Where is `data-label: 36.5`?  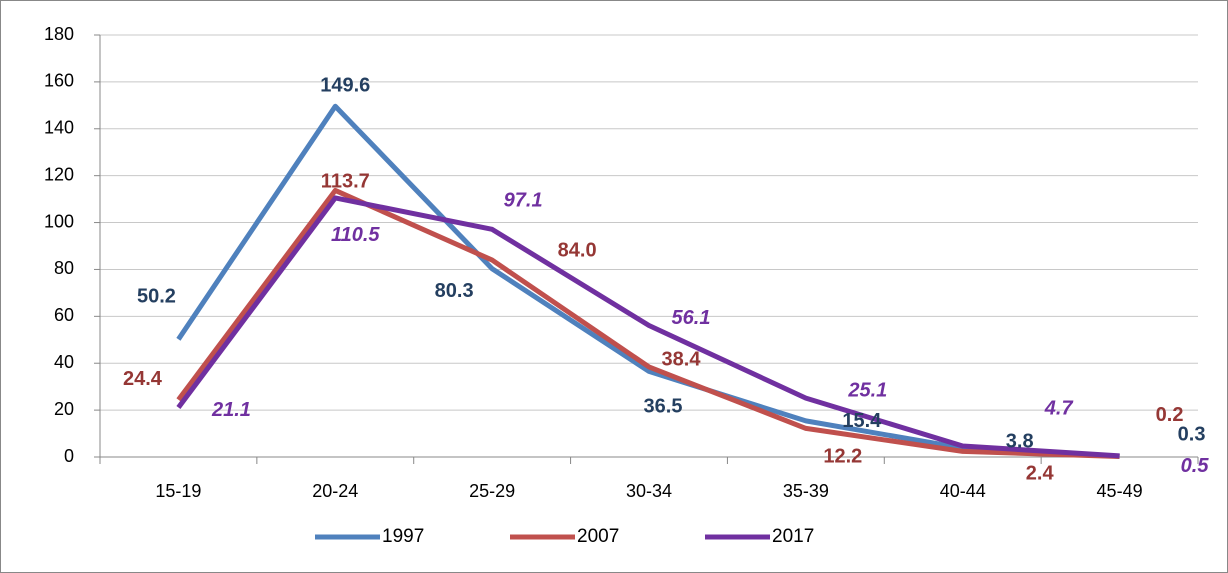 data-label: 36.5 is located at coordinates (663, 407).